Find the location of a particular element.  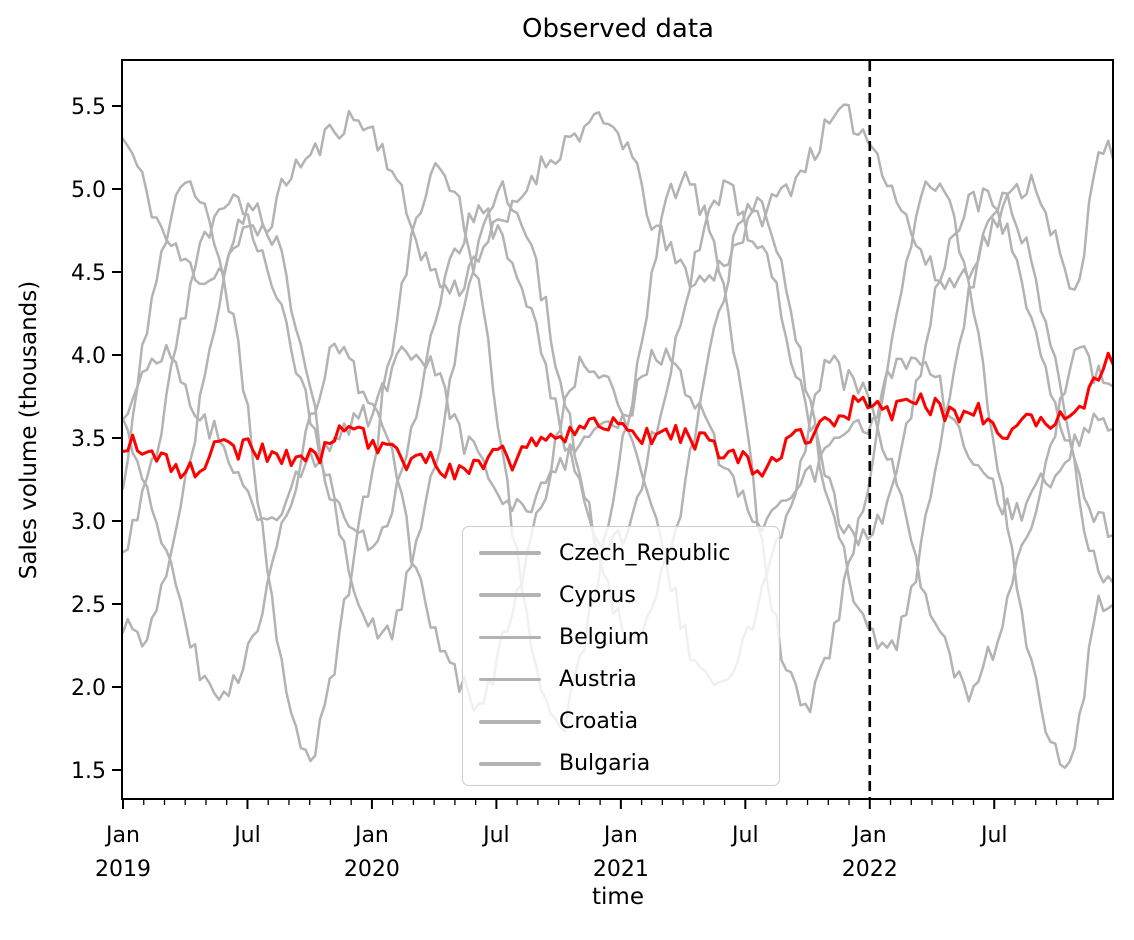

legend-entry: Austria is located at coordinates (629, 679).